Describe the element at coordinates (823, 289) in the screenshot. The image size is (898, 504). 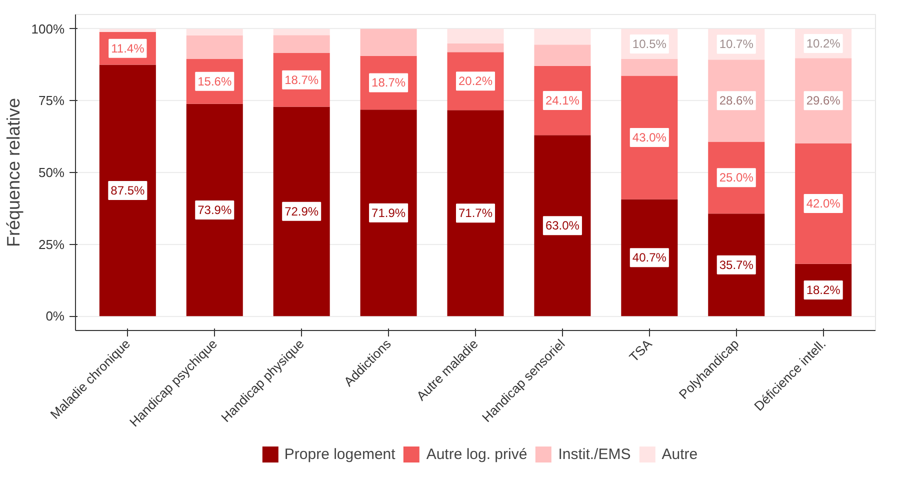
I see `data-label: 18.2%` at that location.